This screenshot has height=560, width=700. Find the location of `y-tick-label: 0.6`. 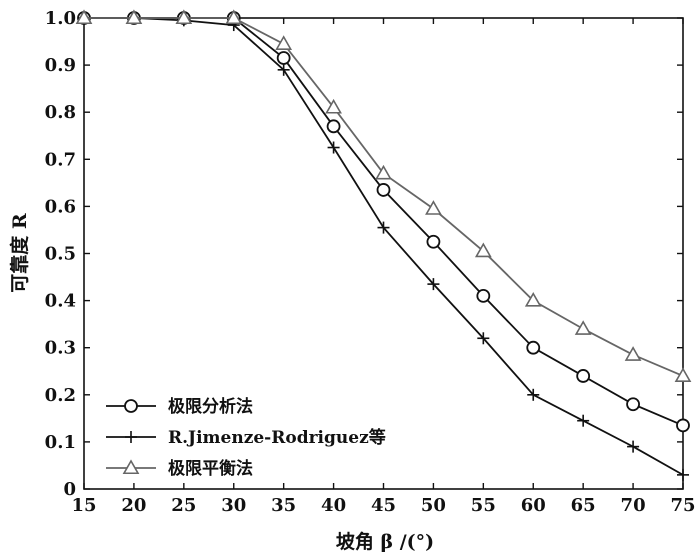

y-tick-label: 0.6 is located at coordinates (60, 206).